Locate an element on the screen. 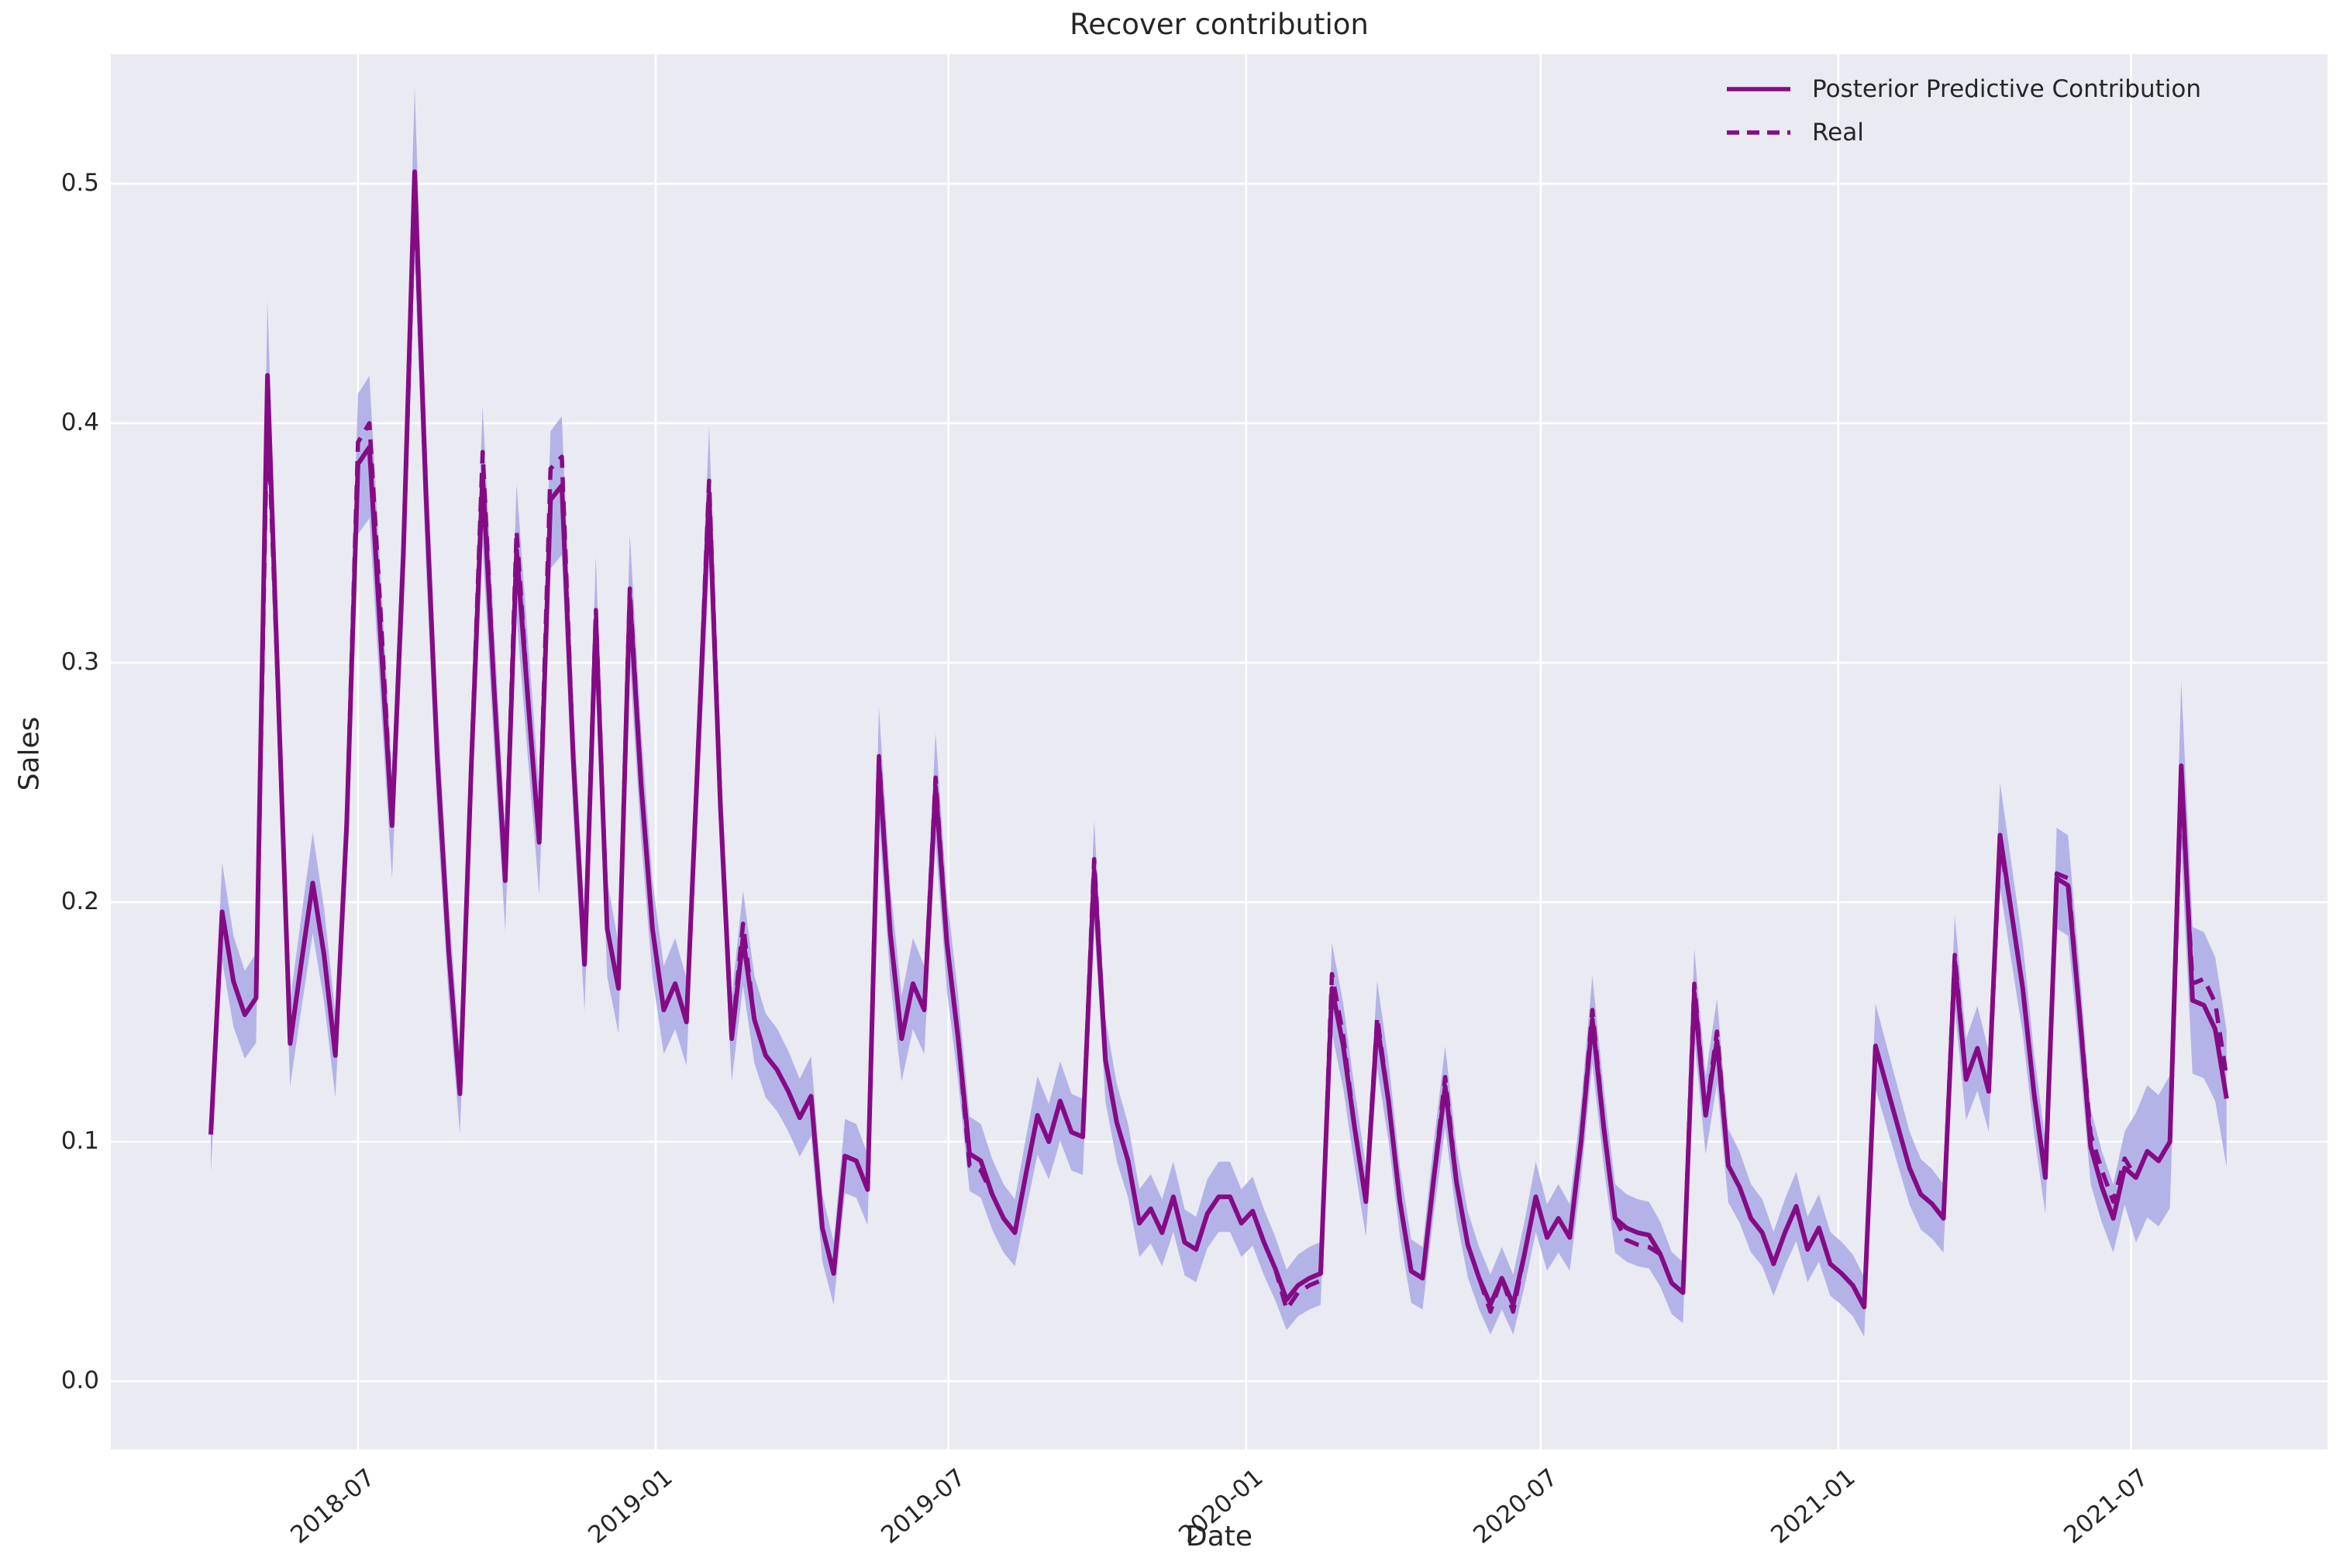  legend-dashed-line-icon is located at coordinates (1758, 132).